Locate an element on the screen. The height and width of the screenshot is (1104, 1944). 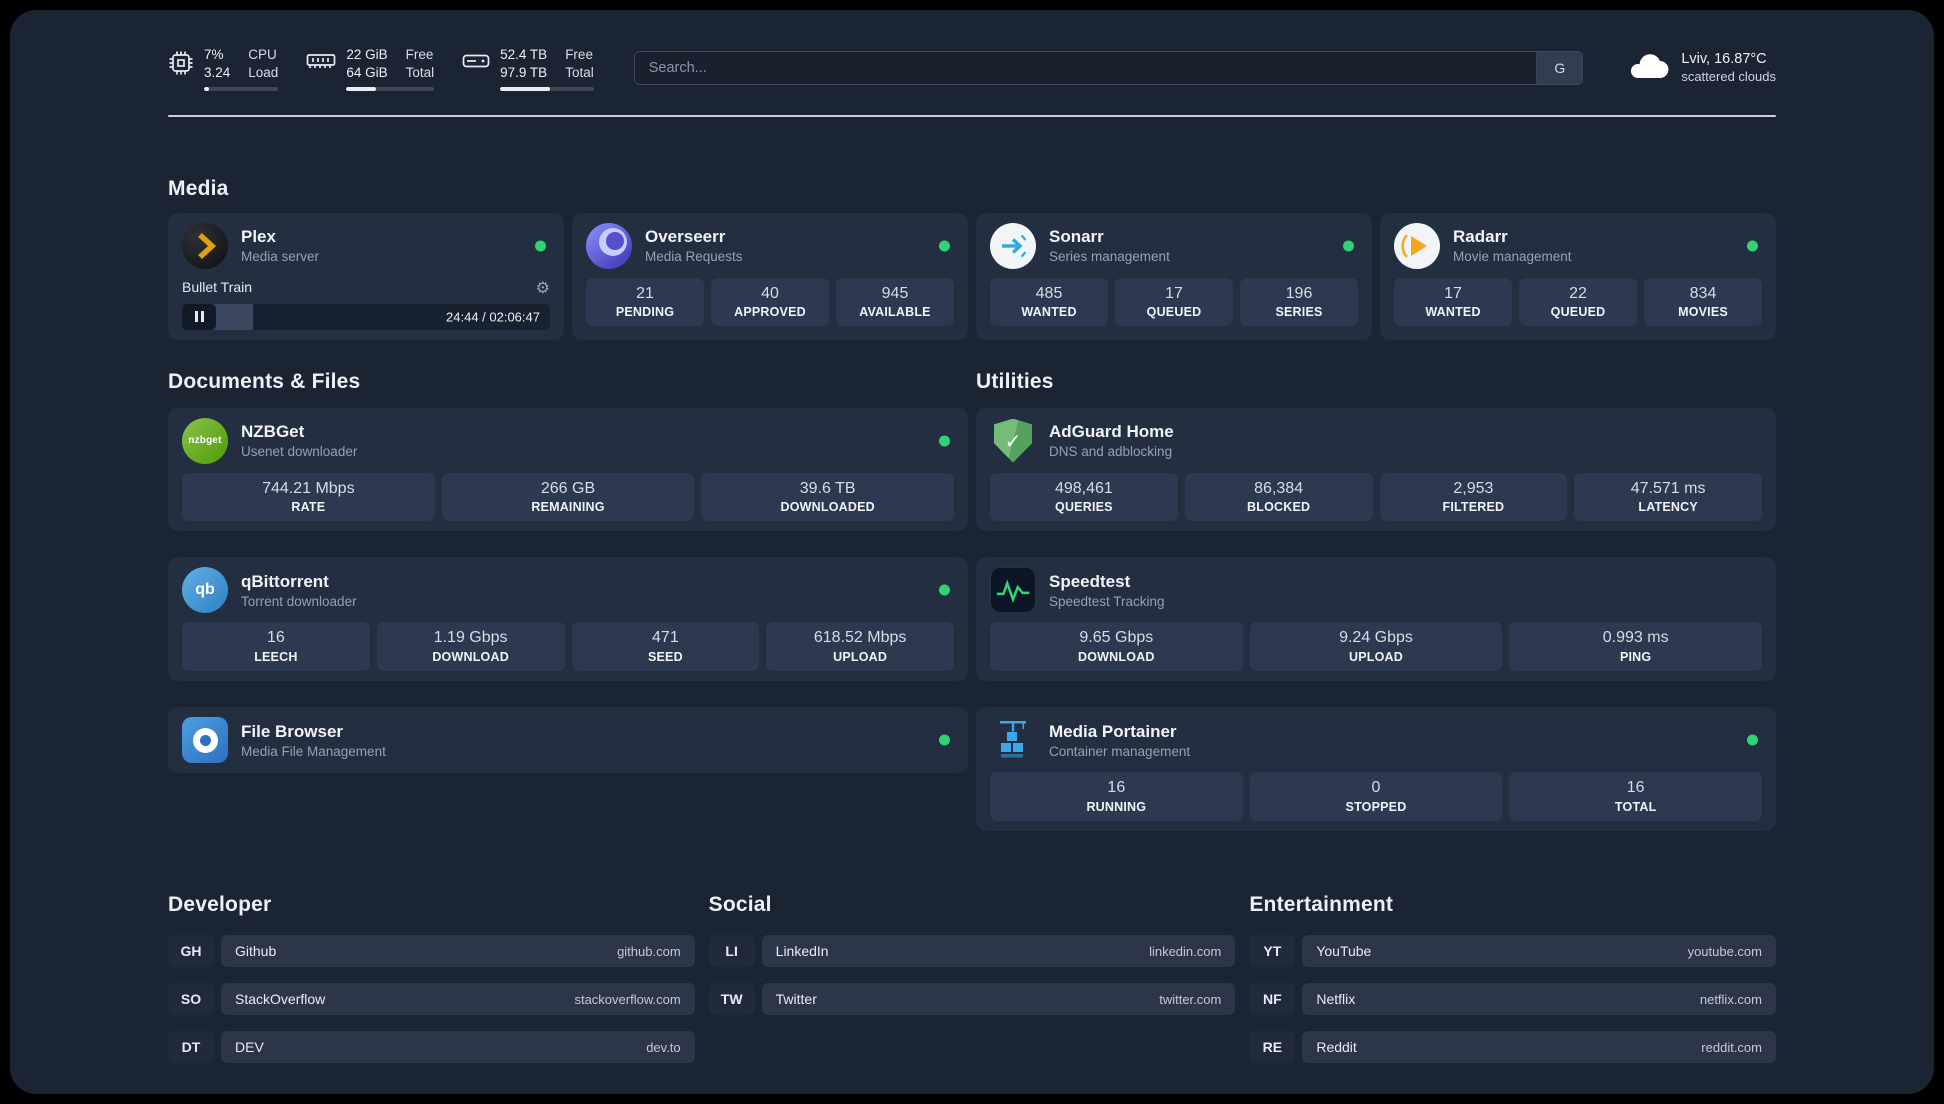
filebrowser-icon is located at coordinates (205, 740).